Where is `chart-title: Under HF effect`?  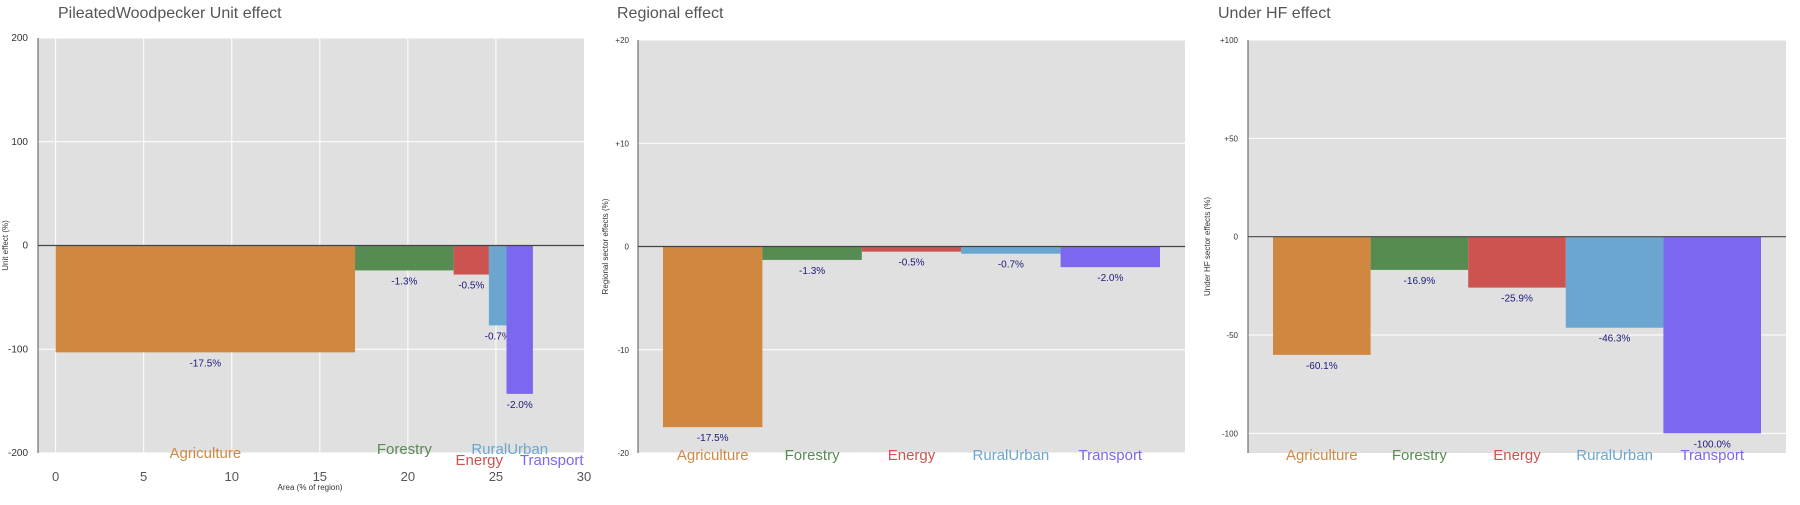
chart-title: Under HF effect is located at coordinates (1274, 13).